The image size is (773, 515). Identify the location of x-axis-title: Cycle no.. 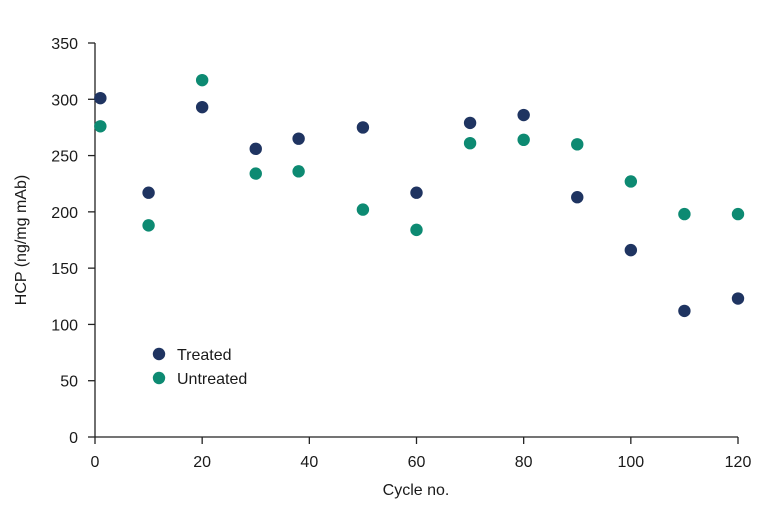
(416, 490).